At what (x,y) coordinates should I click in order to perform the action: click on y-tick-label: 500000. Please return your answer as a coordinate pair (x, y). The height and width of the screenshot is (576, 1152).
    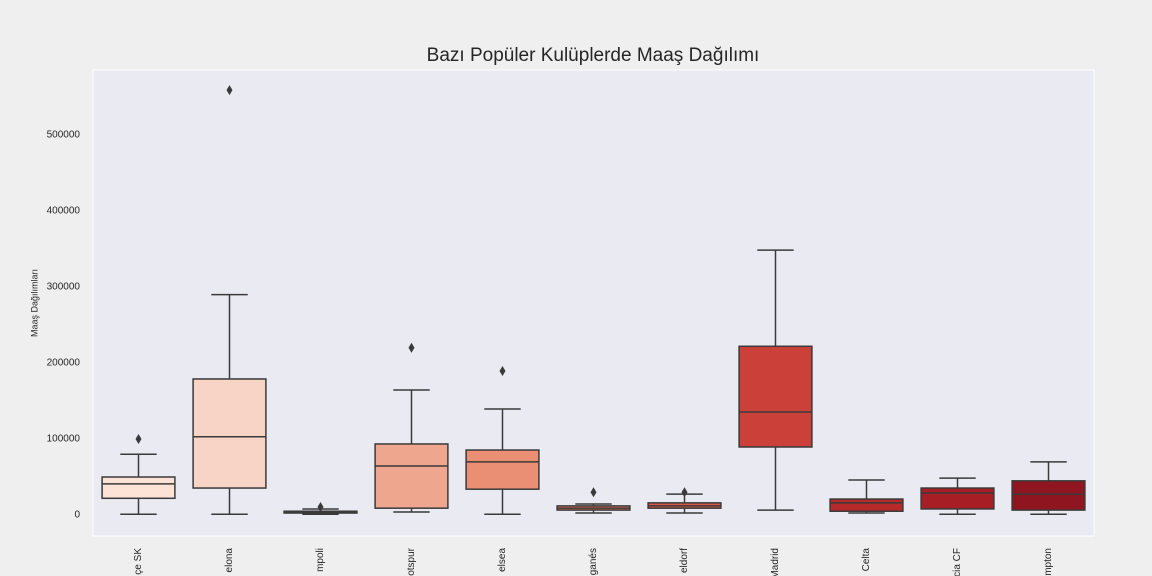
    Looking at the image, I should click on (64, 135).